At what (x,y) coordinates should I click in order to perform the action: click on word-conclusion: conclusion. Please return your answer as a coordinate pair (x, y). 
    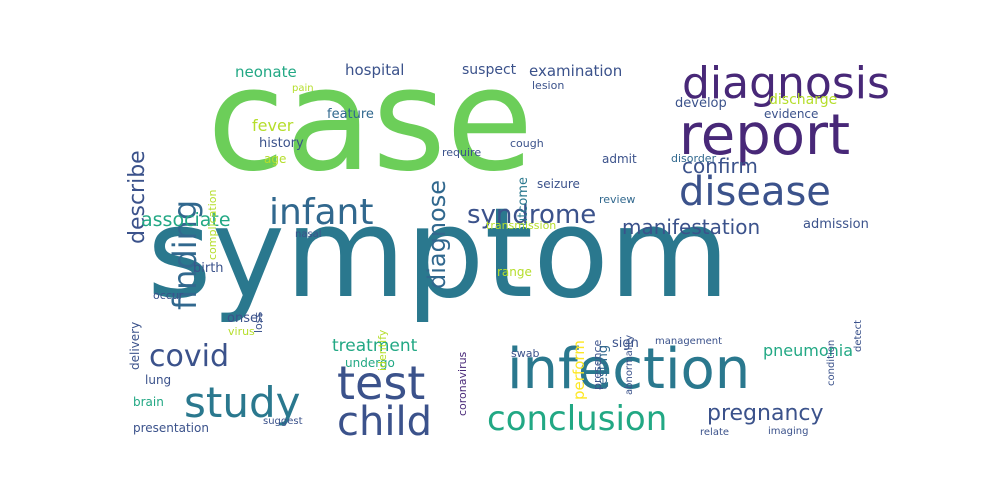
    Looking at the image, I should click on (577, 419).